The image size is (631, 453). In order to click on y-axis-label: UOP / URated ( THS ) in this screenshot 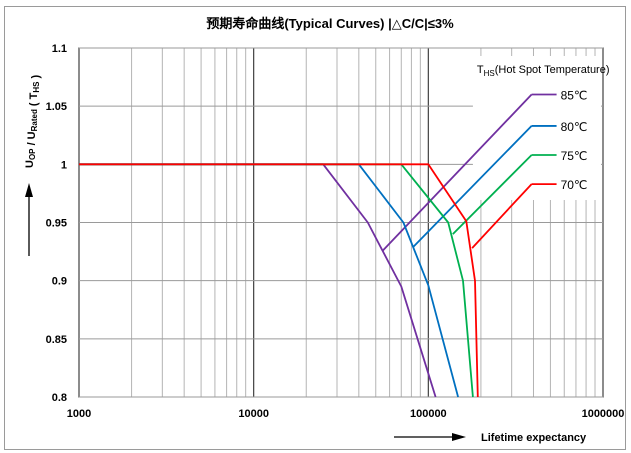, I will do `click(33, 121)`.